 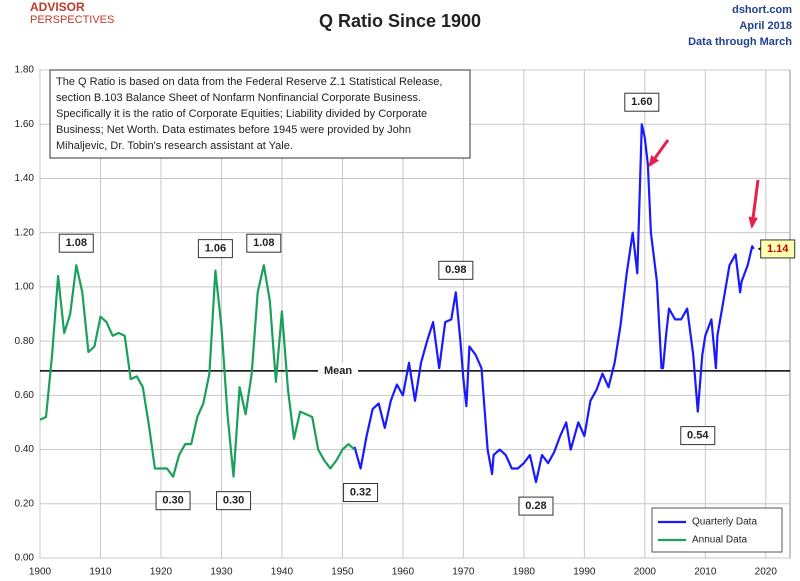 I want to click on x-tick-label: 1900, so click(x=40, y=572).